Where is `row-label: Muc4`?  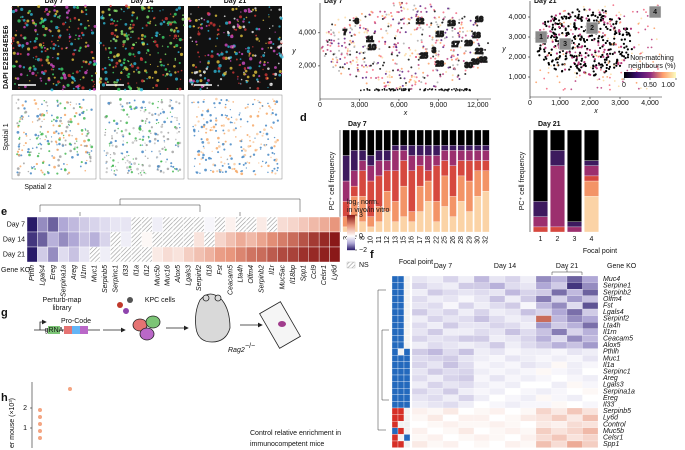
row-label: Muc4 is located at coordinates (611, 279).